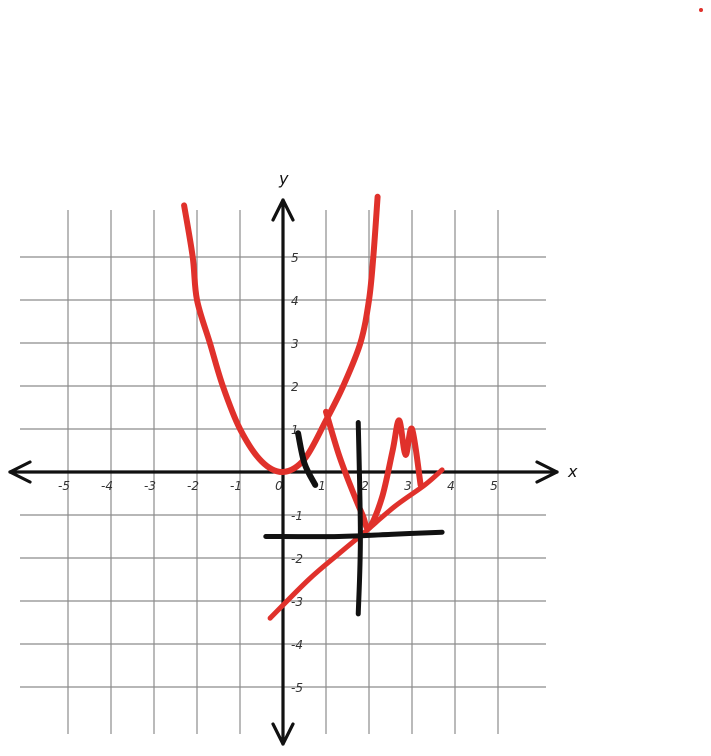  Describe the element at coordinates (64, 486) in the screenshot. I see `x-tick-label: -5` at that location.